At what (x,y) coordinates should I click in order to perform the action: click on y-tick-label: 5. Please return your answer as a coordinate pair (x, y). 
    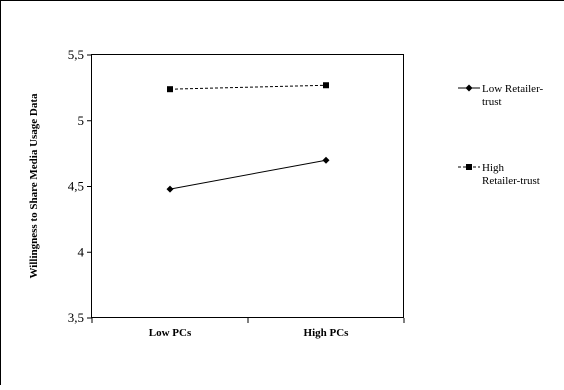
    Looking at the image, I should click on (81, 120).